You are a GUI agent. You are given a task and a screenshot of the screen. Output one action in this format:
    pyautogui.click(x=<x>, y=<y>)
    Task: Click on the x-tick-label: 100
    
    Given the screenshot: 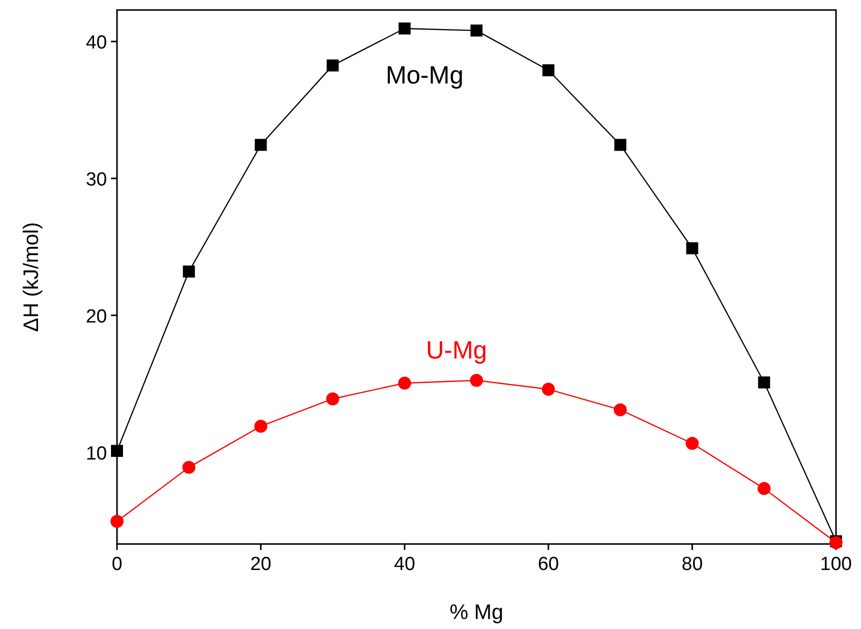 What is the action you would take?
    pyautogui.click(x=836, y=564)
    